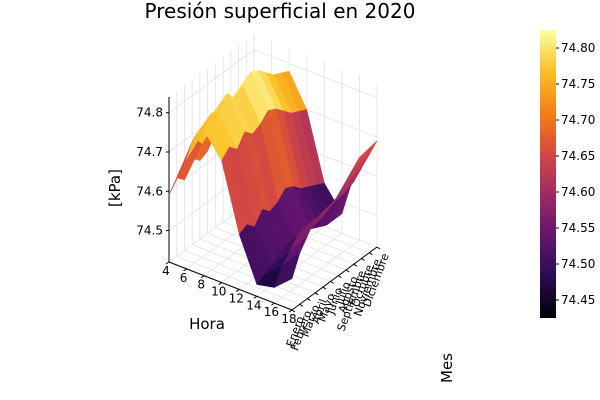  Describe the element at coordinates (578, 156) in the screenshot. I see `colorbar-tick-label: 74.65` at that location.